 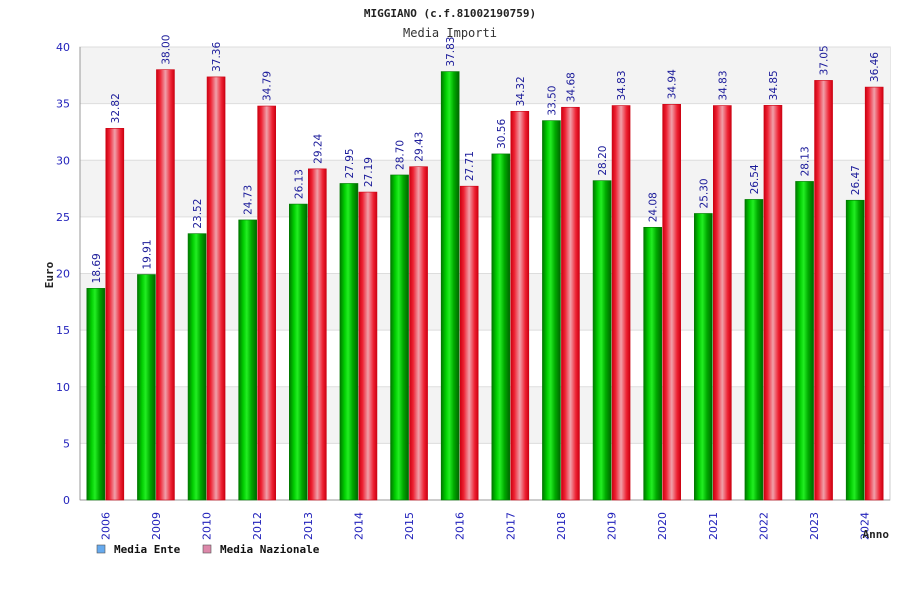 What do you see at coordinates (401, 155) in the screenshot?
I see `bar-value-label: 28.70` at bounding box center [401, 155].